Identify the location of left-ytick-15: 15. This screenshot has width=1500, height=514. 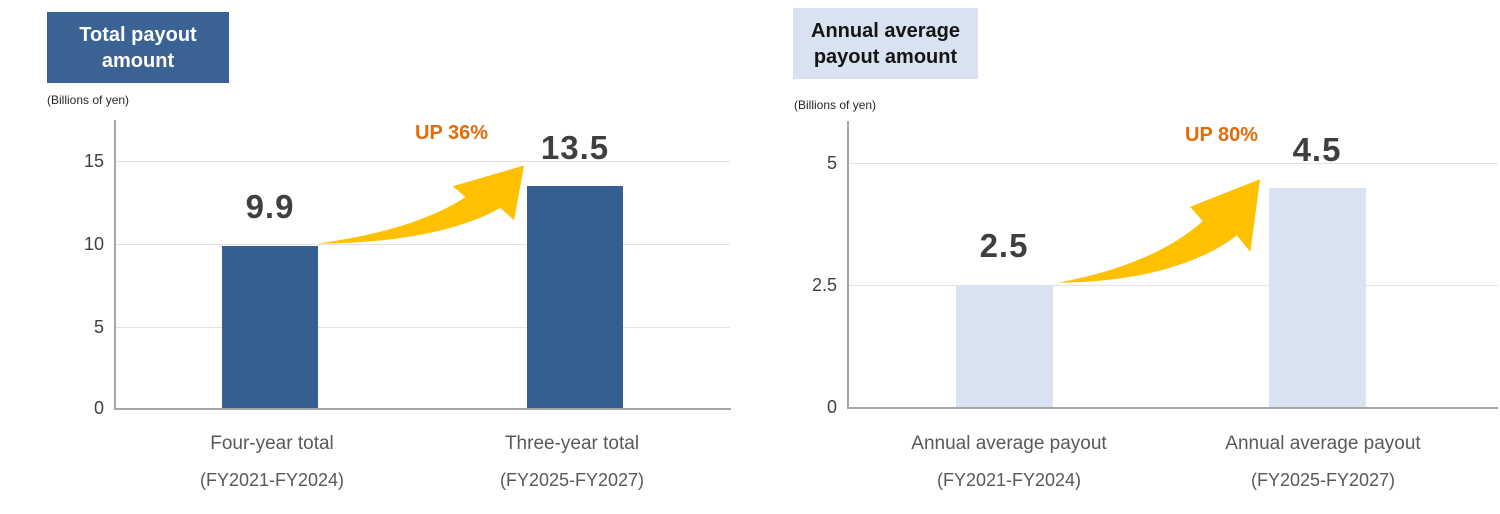
(93, 161).